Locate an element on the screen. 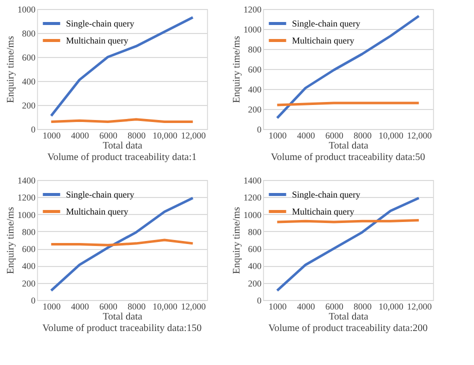  text: Volume of product traceability data:50 is located at coordinates (348, 157).